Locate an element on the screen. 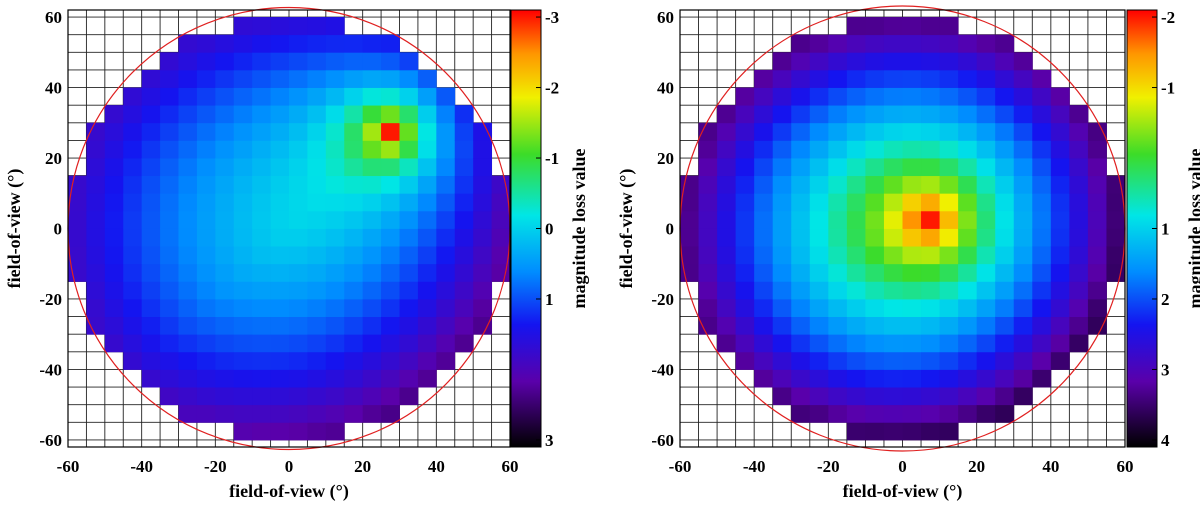 This screenshot has height=506, width=1200. y-tick-label: 60 is located at coordinates (53, 17).